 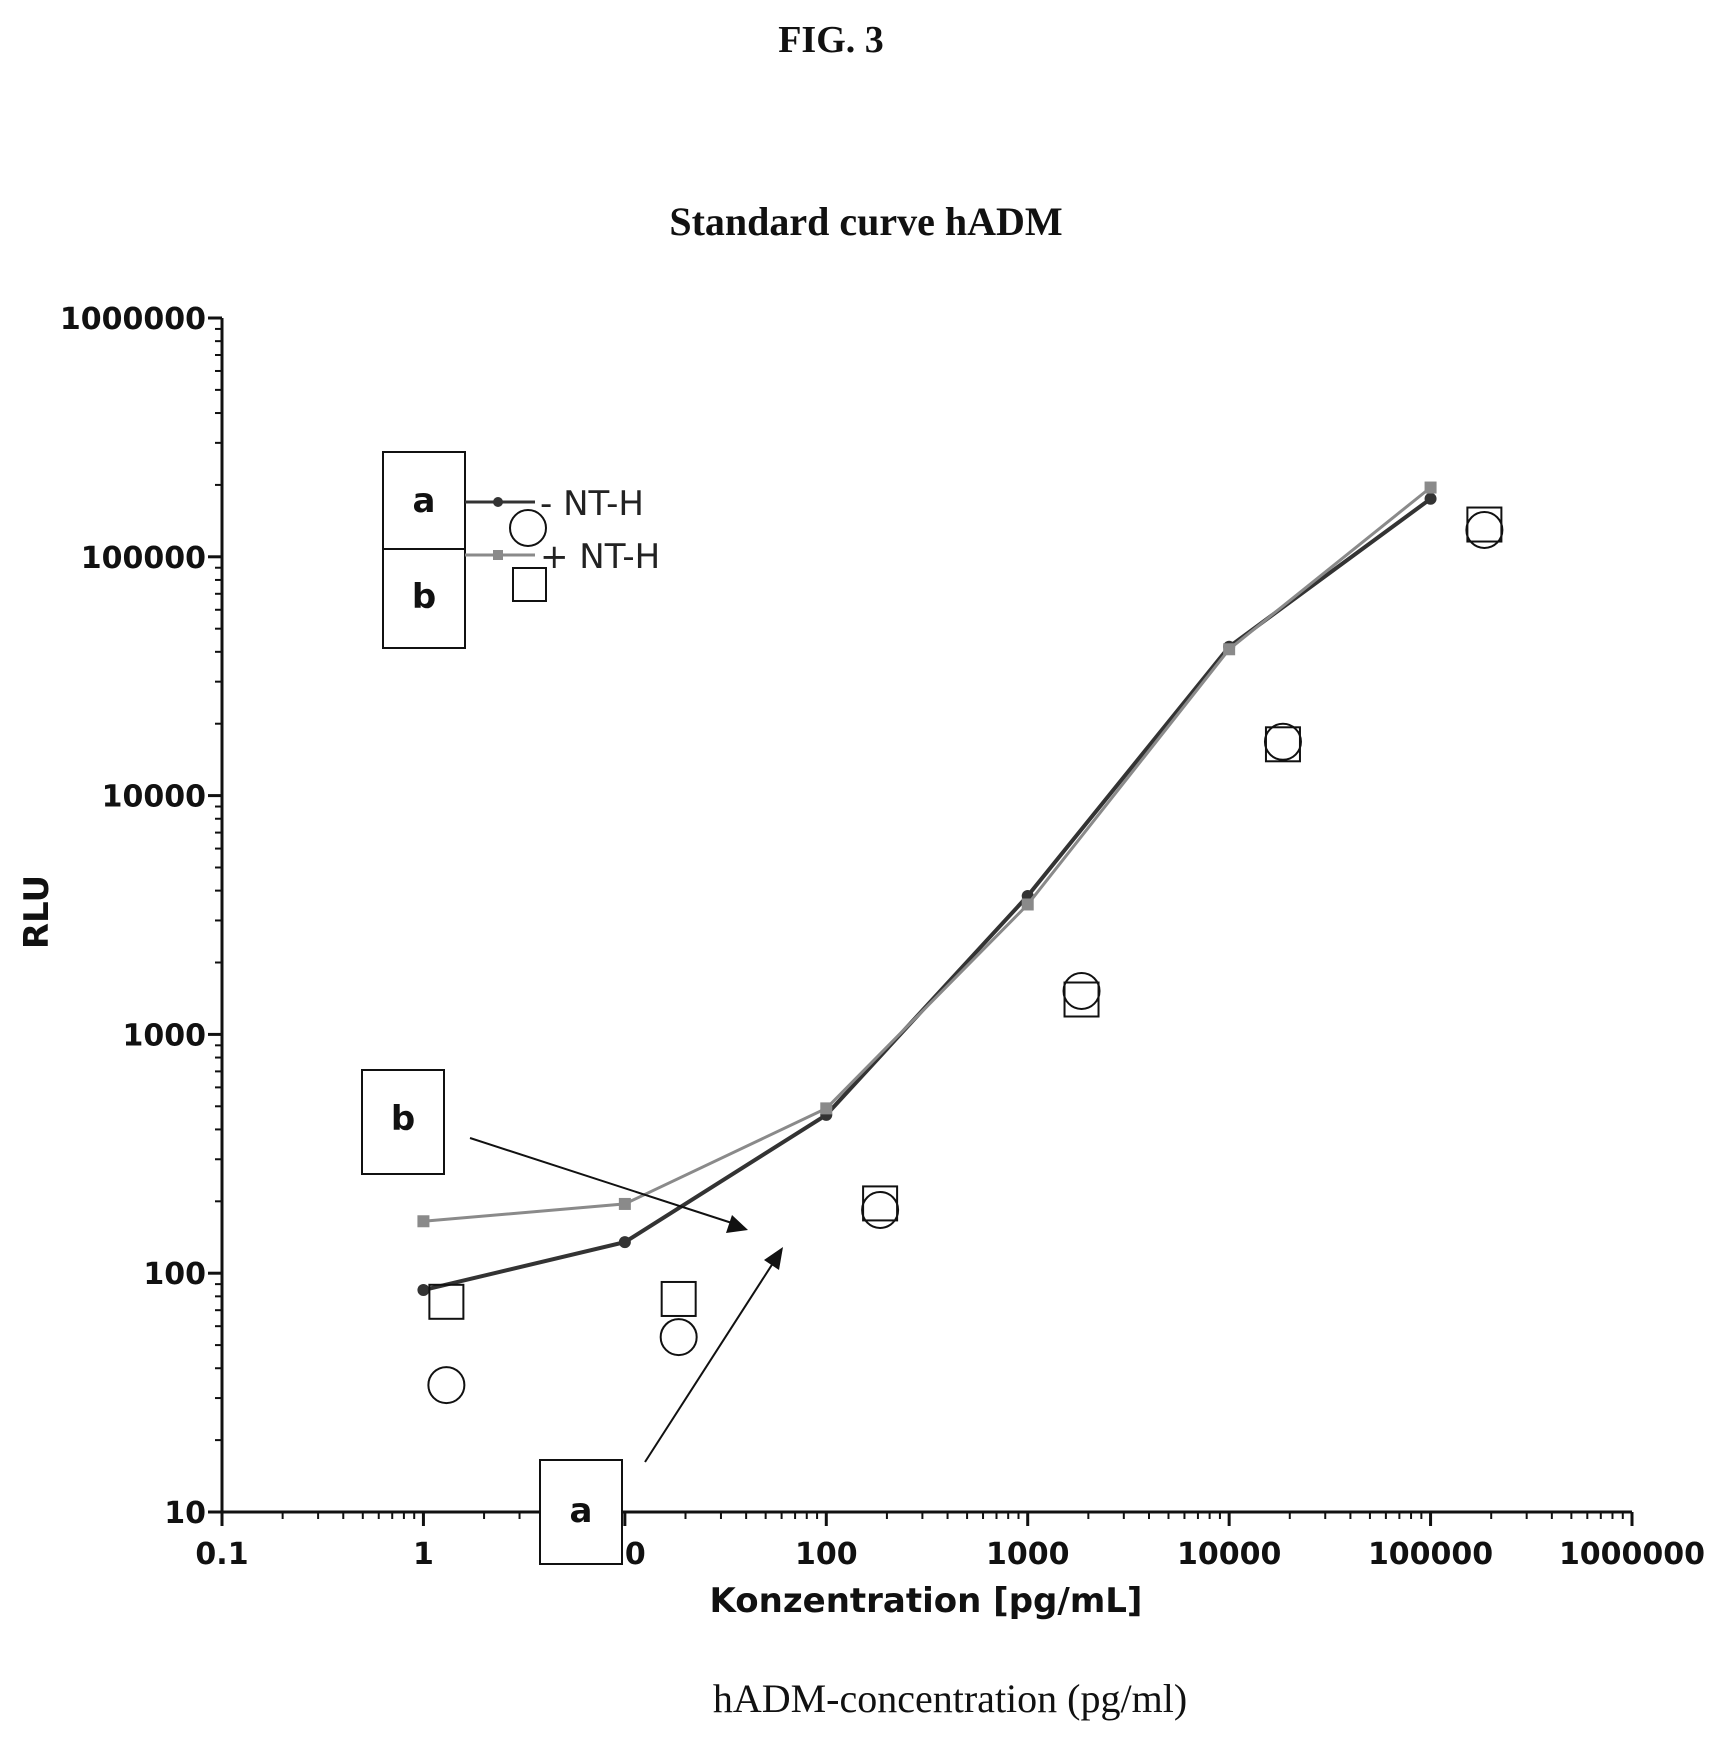 What do you see at coordinates (521, 550) in the screenshot?
I see `legend: a b - NT-H + NT-H` at bounding box center [521, 550].